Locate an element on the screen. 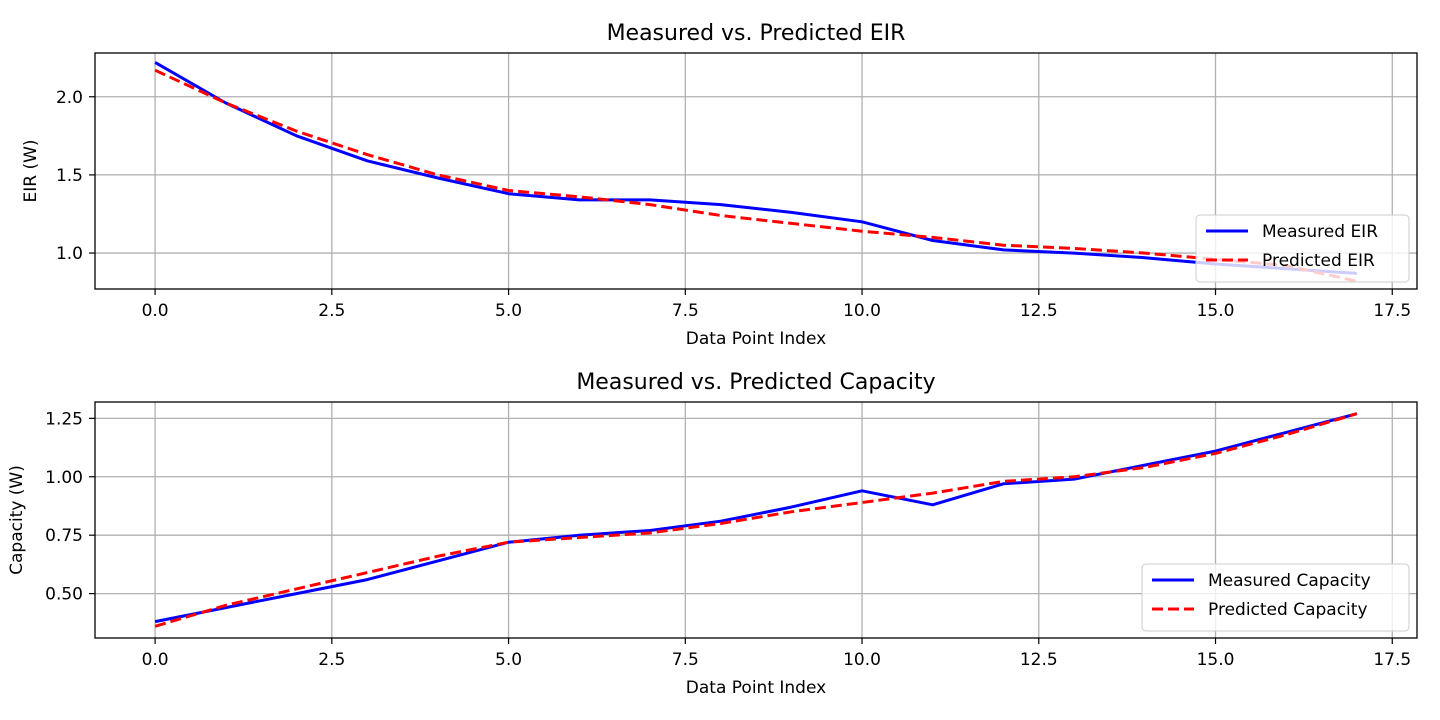  chart-title: Measured vs. Predicted EIR is located at coordinates (756, 33).